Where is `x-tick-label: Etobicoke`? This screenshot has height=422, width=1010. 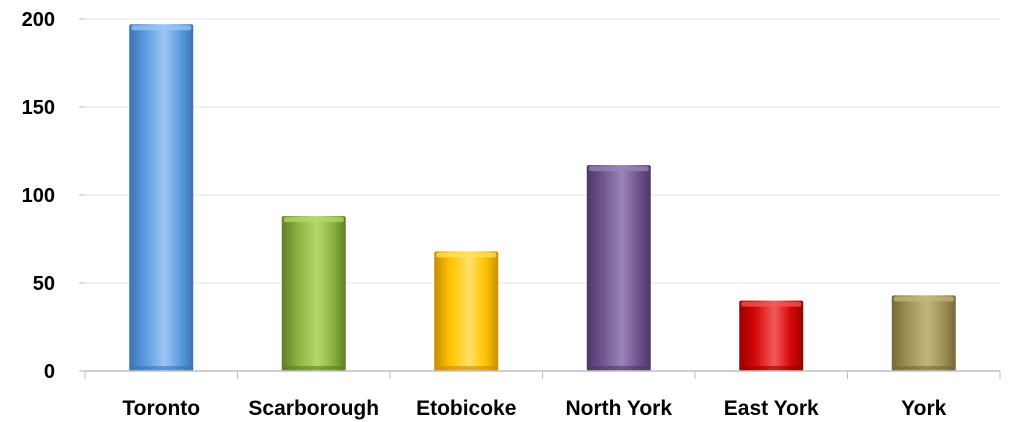 x-tick-label: Etobicoke is located at coordinates (466, 408).